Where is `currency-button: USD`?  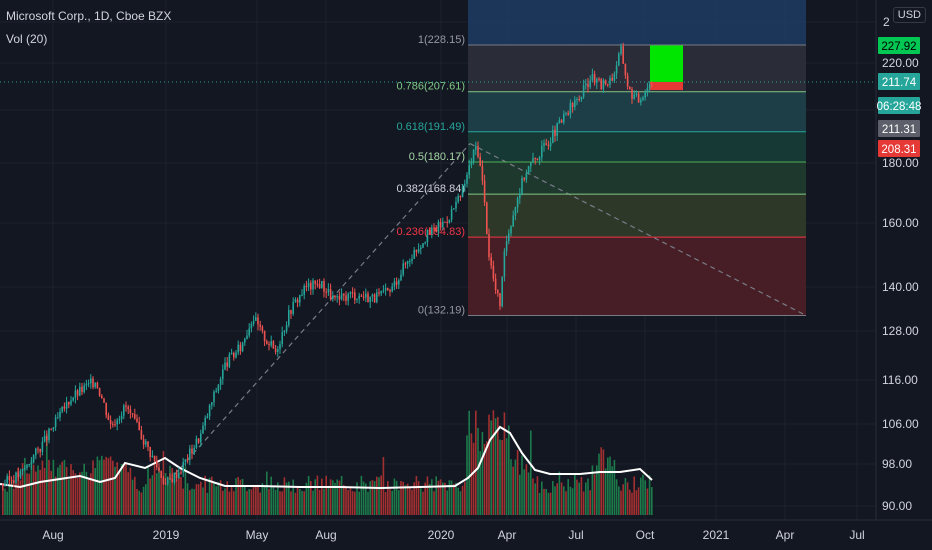
currency-button: USD is located at coordinates (909, 15).